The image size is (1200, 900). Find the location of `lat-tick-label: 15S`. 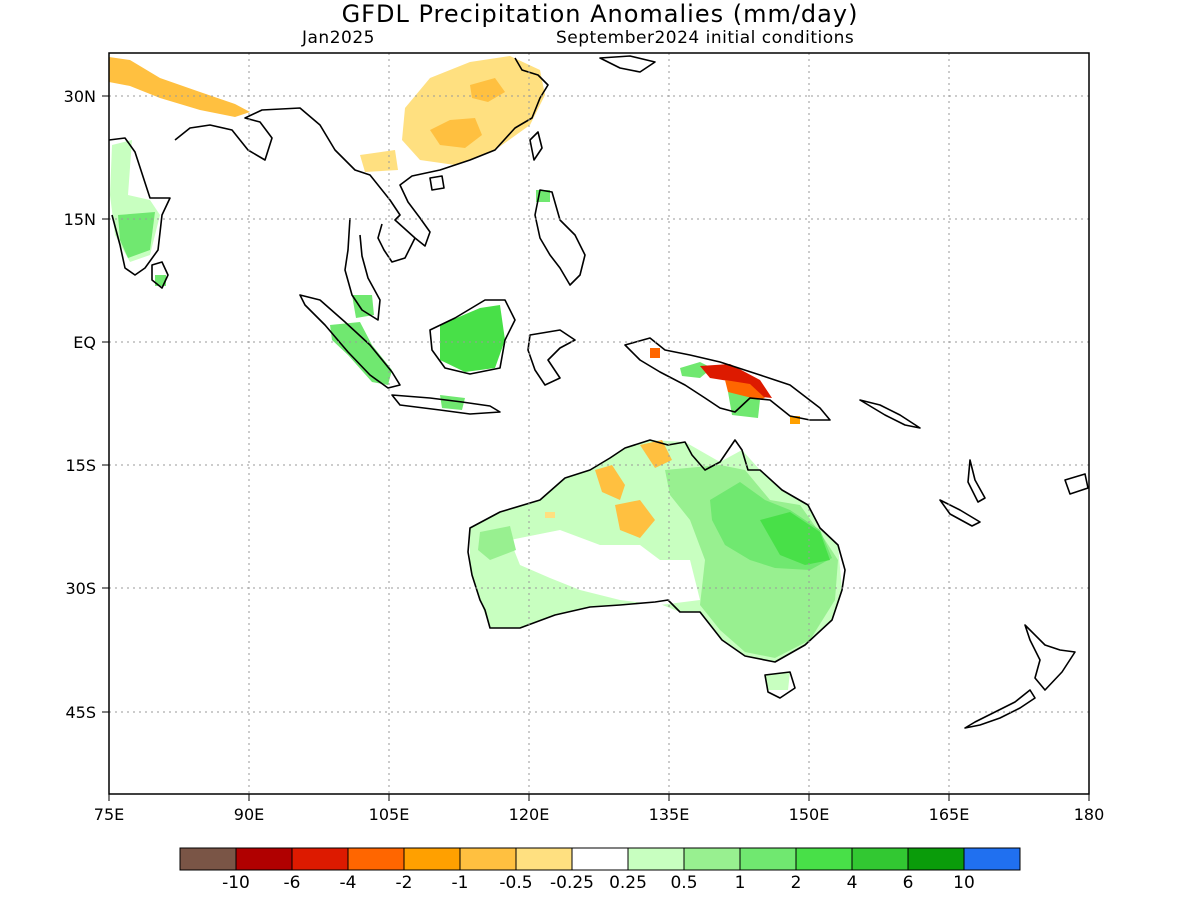

lat-tick-label: 15S is located at coordinates (80, 465).